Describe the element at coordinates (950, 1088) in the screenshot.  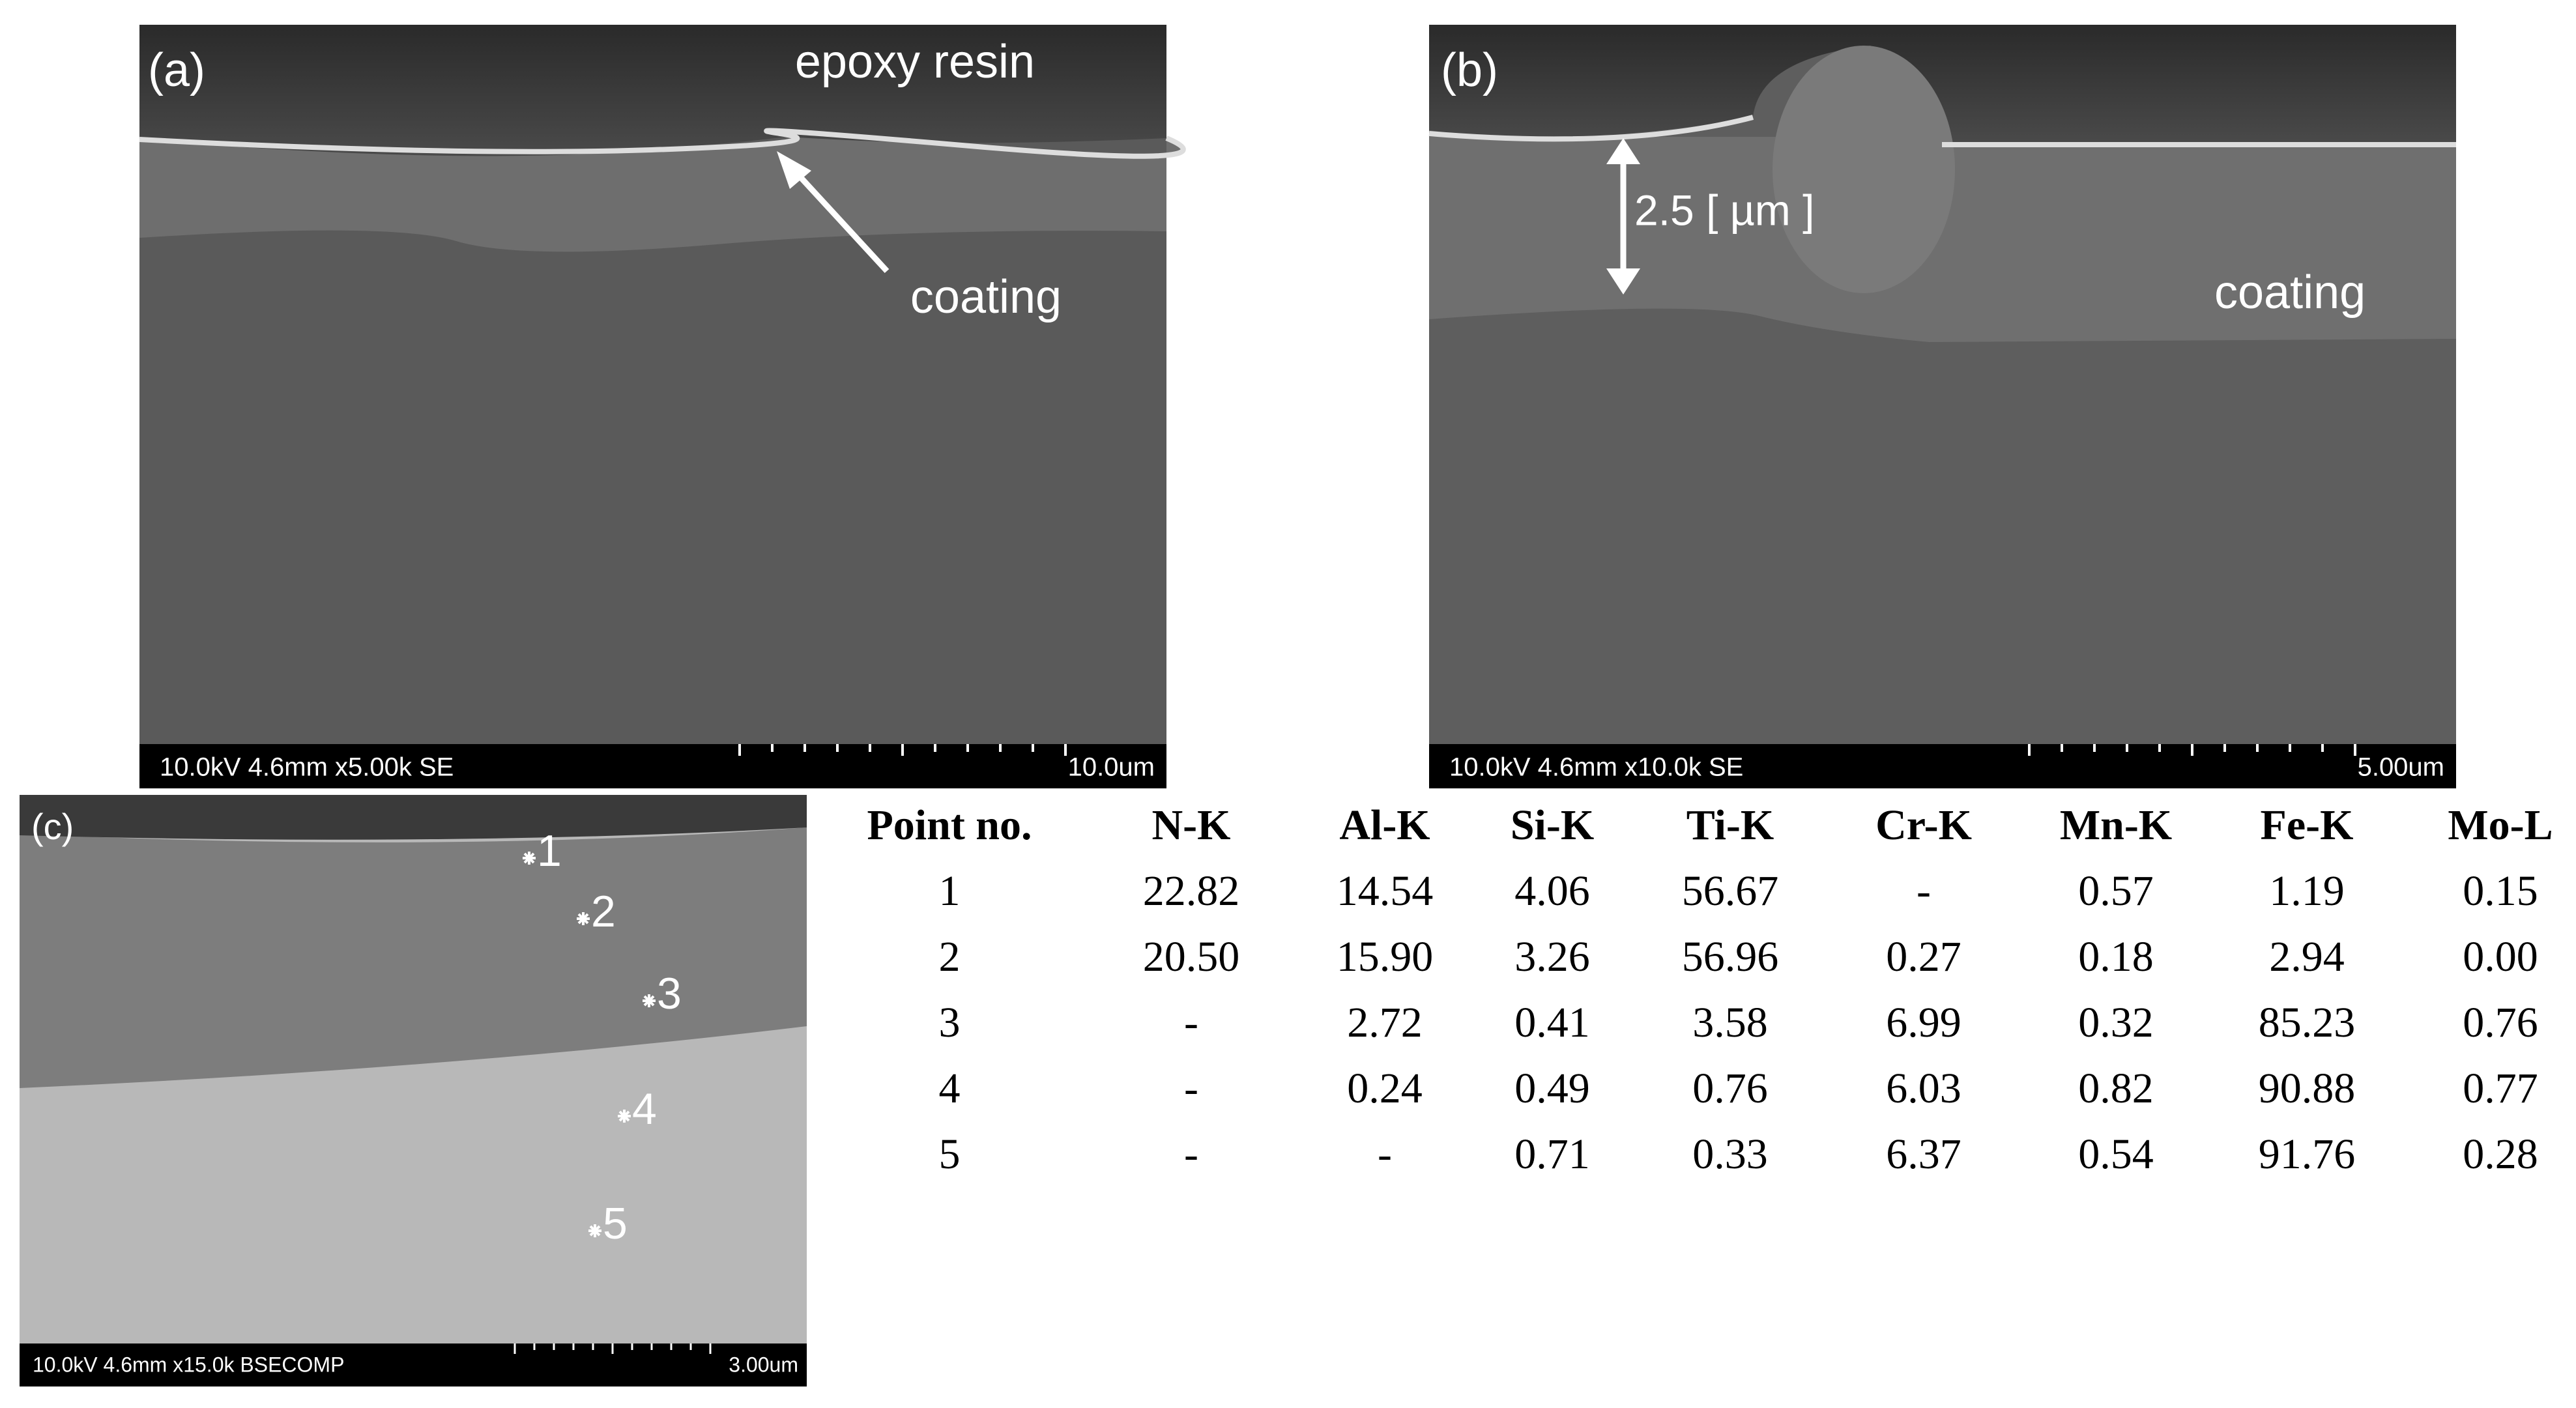
I see `table-cell: 4` at that location.